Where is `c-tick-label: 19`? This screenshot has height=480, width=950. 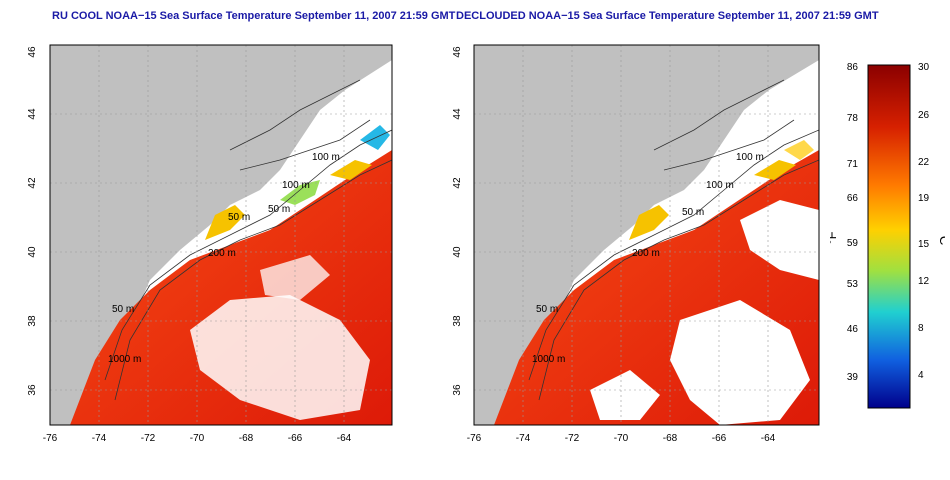 c-tick-label: 19 is located at coordinates (924, 198).